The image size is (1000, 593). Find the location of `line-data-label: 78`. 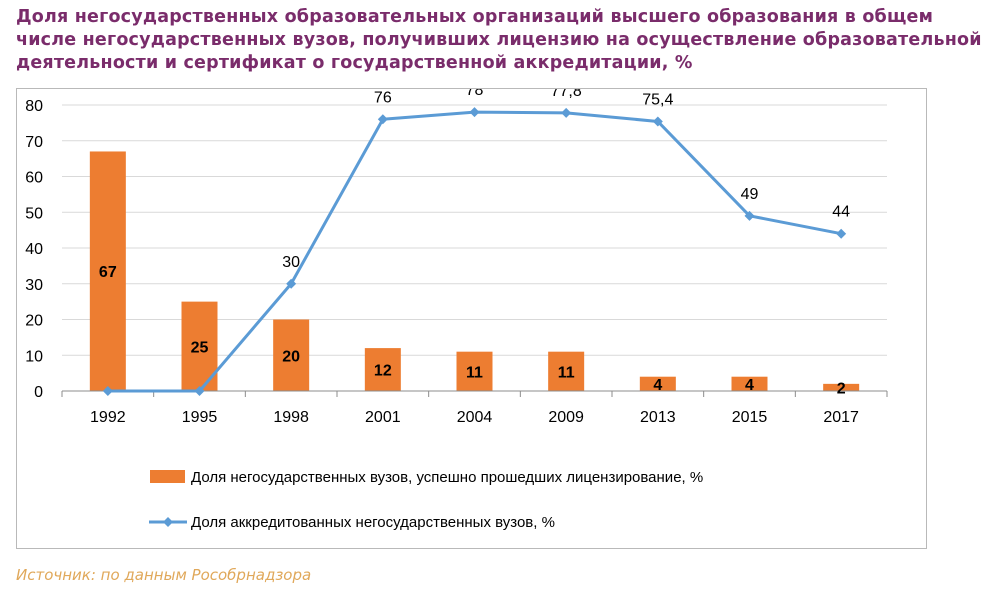

line-data-label: 78 is located at coordinates (475, 94).